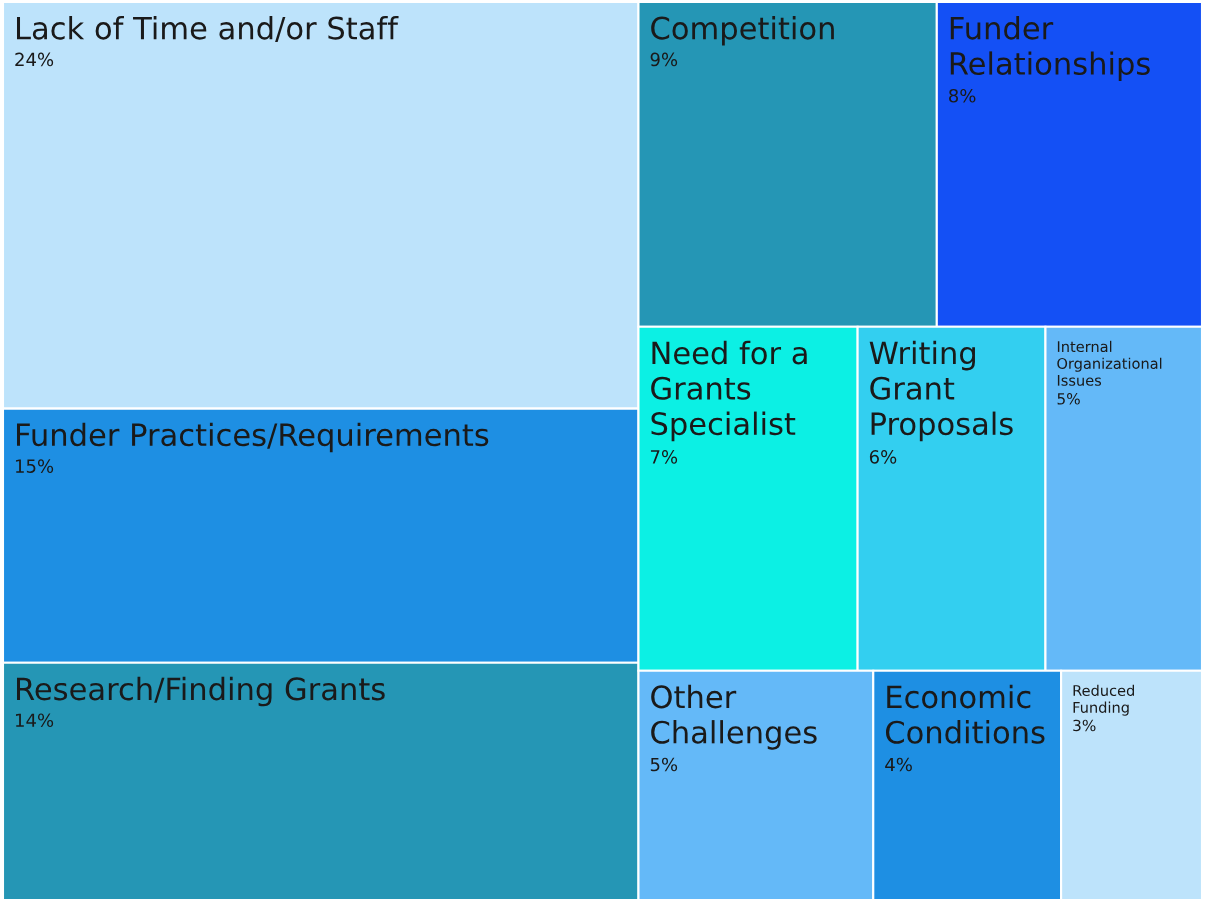  Describe the element at coordinates (742, 31) in the screenshot. I see `category-label: Competition` at that location.